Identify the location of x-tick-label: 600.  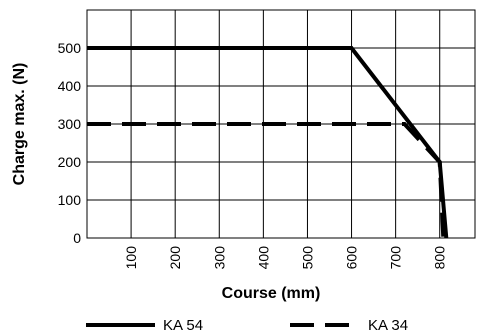
(352, 258).